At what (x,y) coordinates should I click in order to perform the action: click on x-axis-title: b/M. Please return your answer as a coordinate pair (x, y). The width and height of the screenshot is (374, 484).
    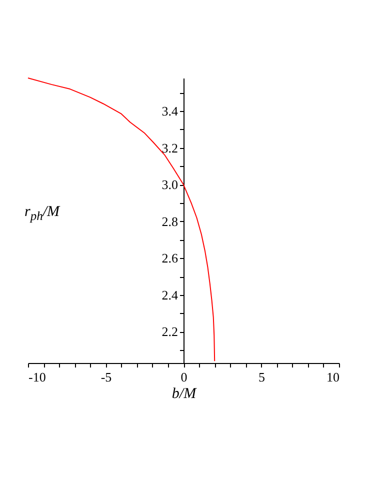
    Looking at the image, I should click on (184, 394).